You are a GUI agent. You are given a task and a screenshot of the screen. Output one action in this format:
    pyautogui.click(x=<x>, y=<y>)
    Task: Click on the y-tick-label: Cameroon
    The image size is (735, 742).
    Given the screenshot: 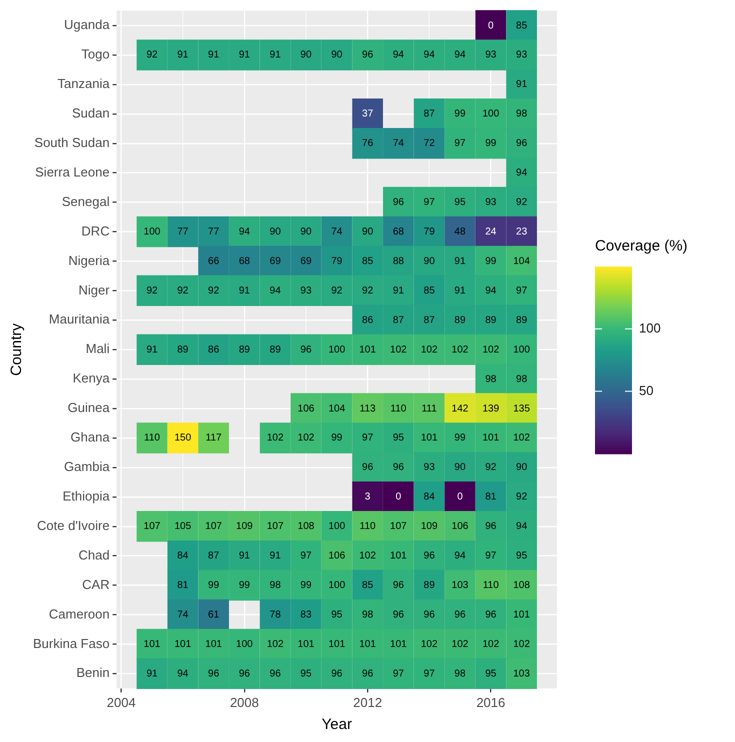 What is the action you would take?
    pyautogui.click(x=79, y=614)
    